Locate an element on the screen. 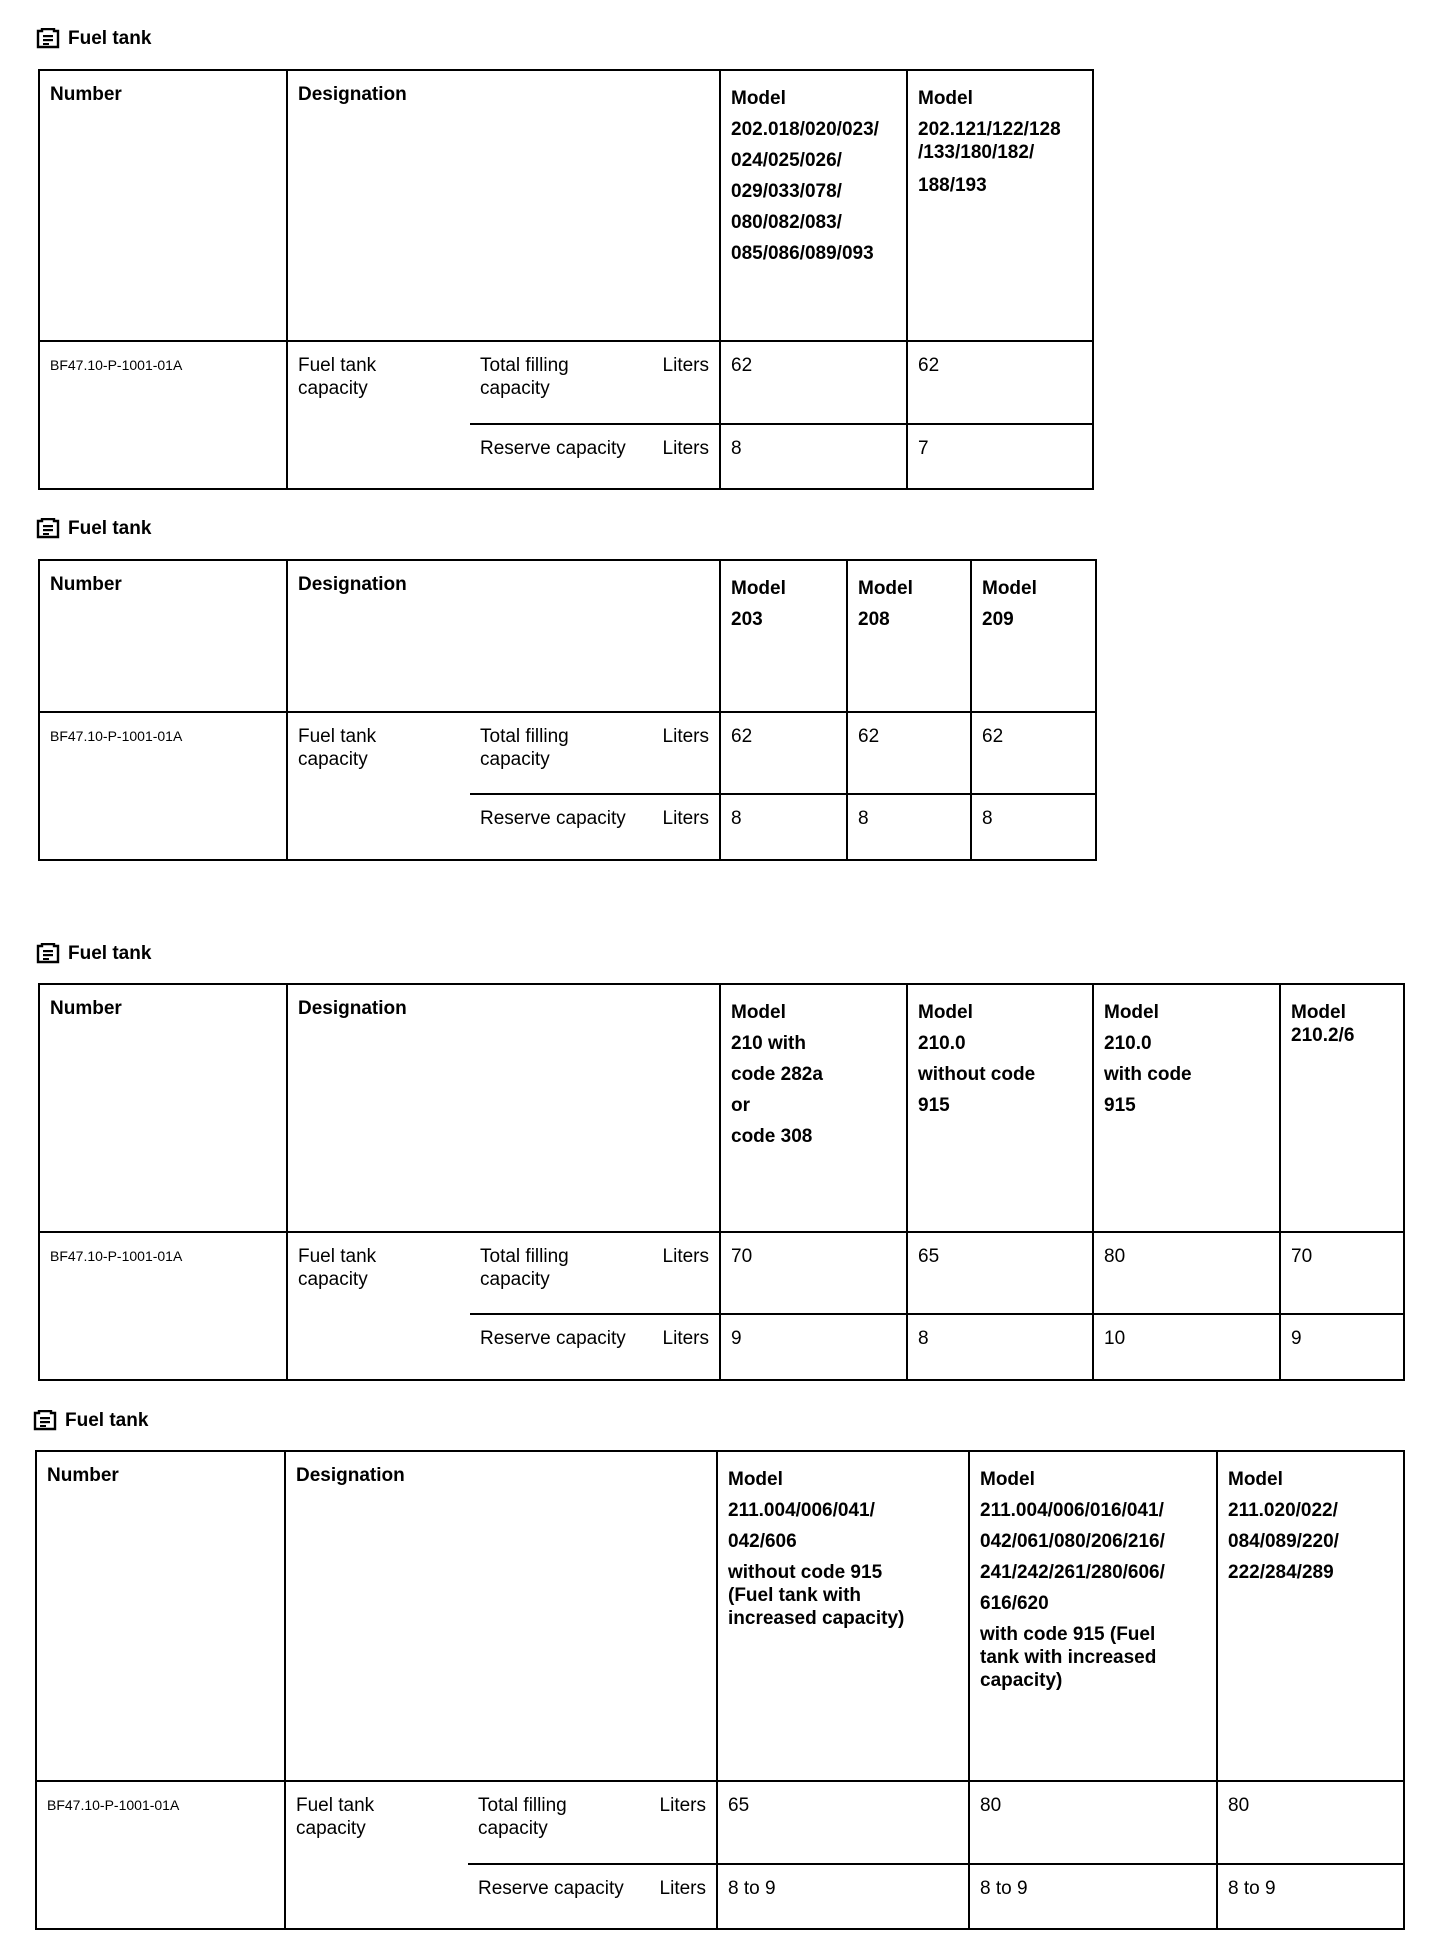  model-line: 202.018/020/023/ is located at coordinates (805, 129).